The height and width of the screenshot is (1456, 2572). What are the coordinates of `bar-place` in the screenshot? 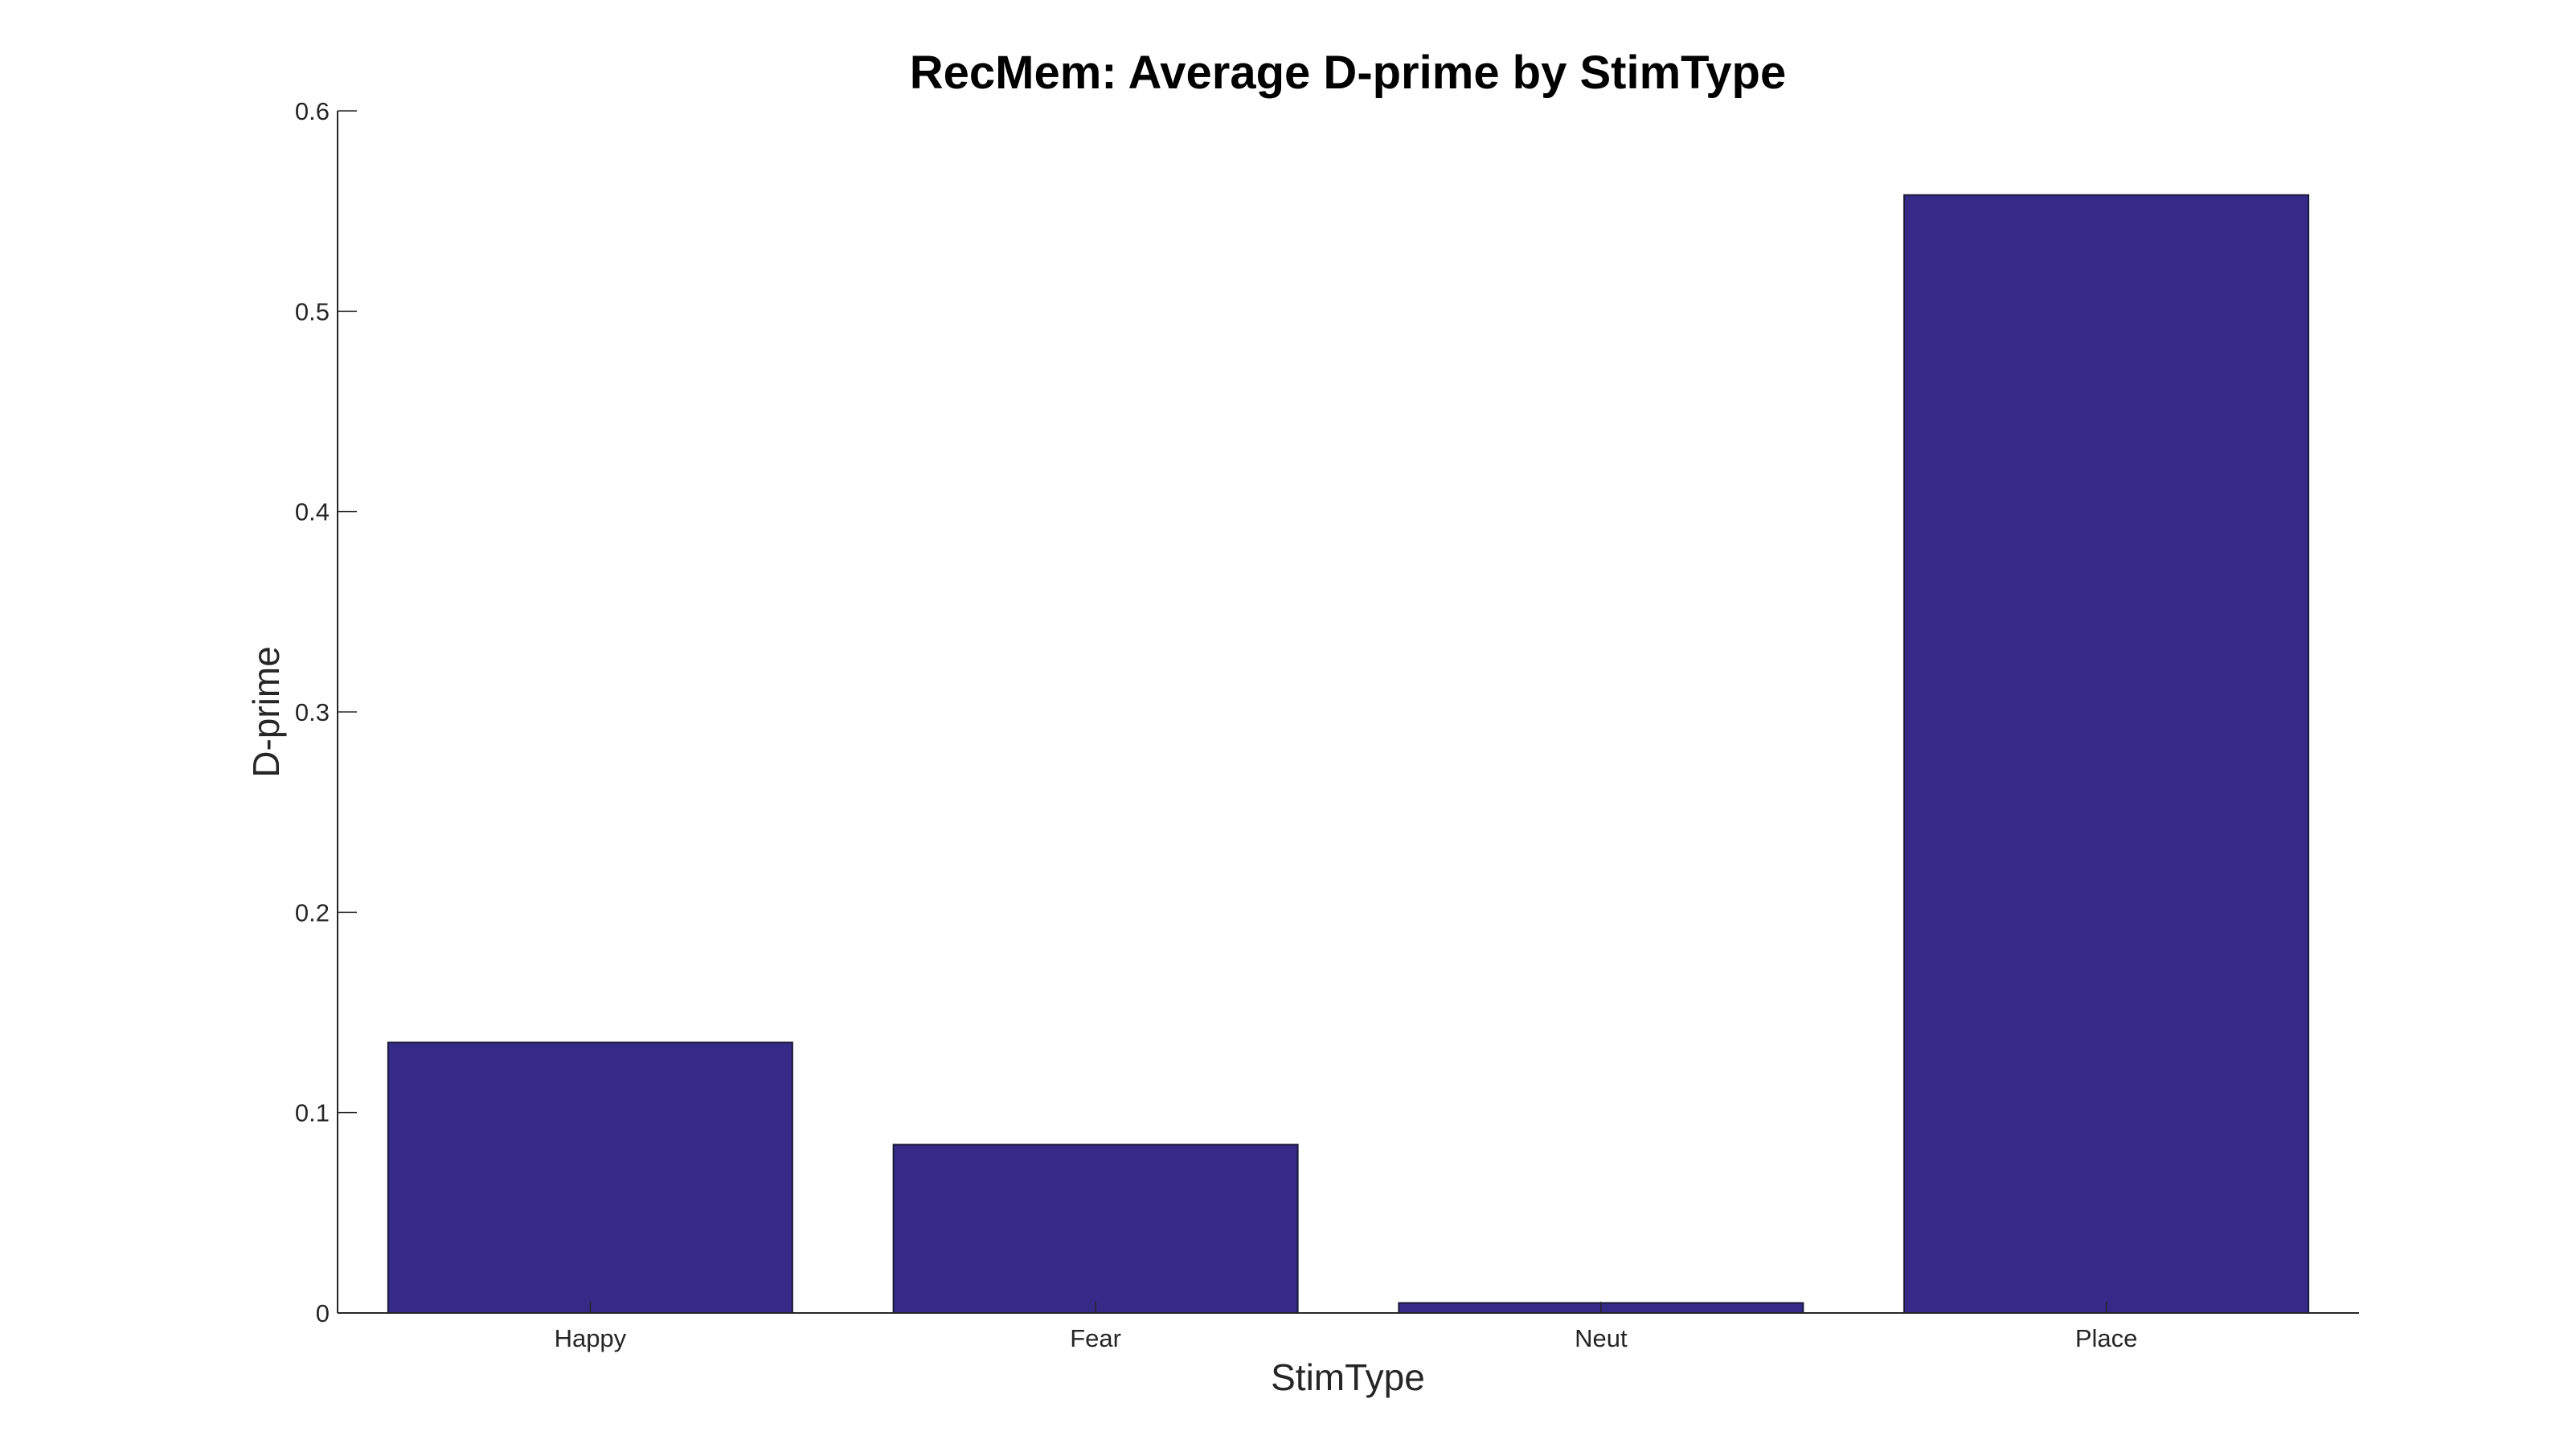 It's located at (2106, 754).